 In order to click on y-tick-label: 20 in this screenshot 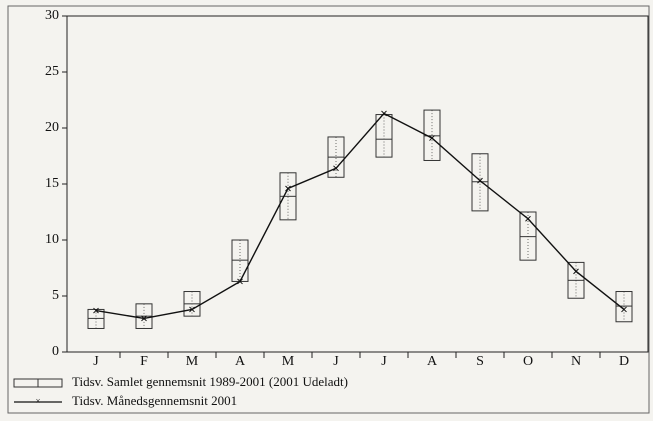, I will do `click(52, 127)`.